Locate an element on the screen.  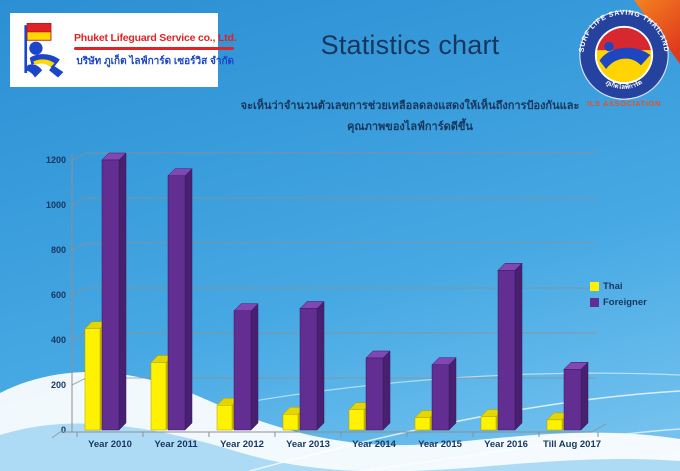
bar-thai-year-2012 is located at coordinates (224, 418).